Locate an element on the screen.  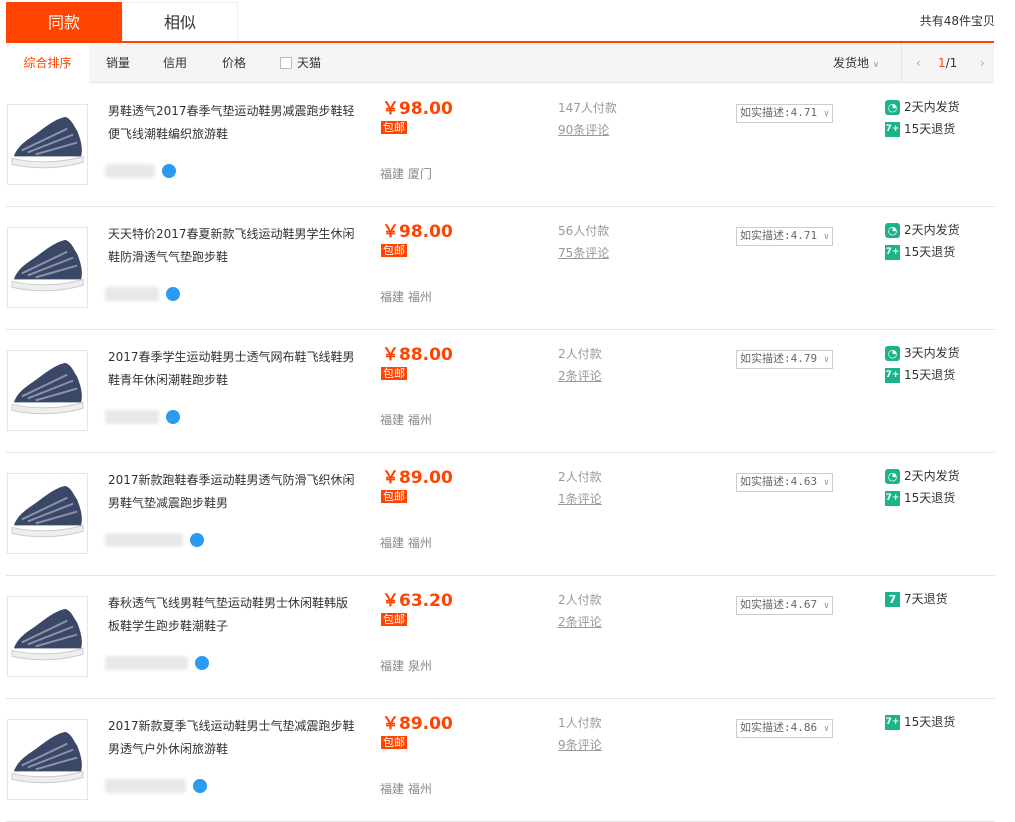
reviews-link: 75条评论 is located at coordinates (584, 253).